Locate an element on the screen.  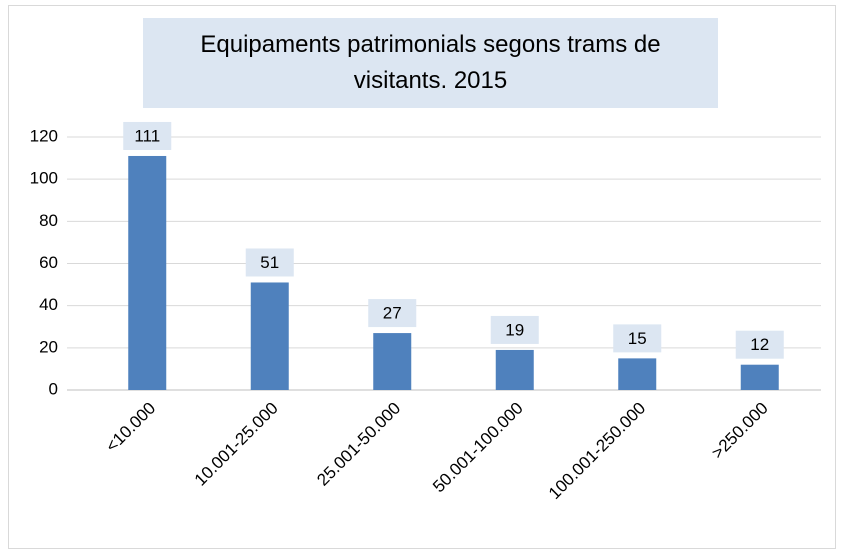
y-tick-label: 40 is located at coordinates (48, 304).